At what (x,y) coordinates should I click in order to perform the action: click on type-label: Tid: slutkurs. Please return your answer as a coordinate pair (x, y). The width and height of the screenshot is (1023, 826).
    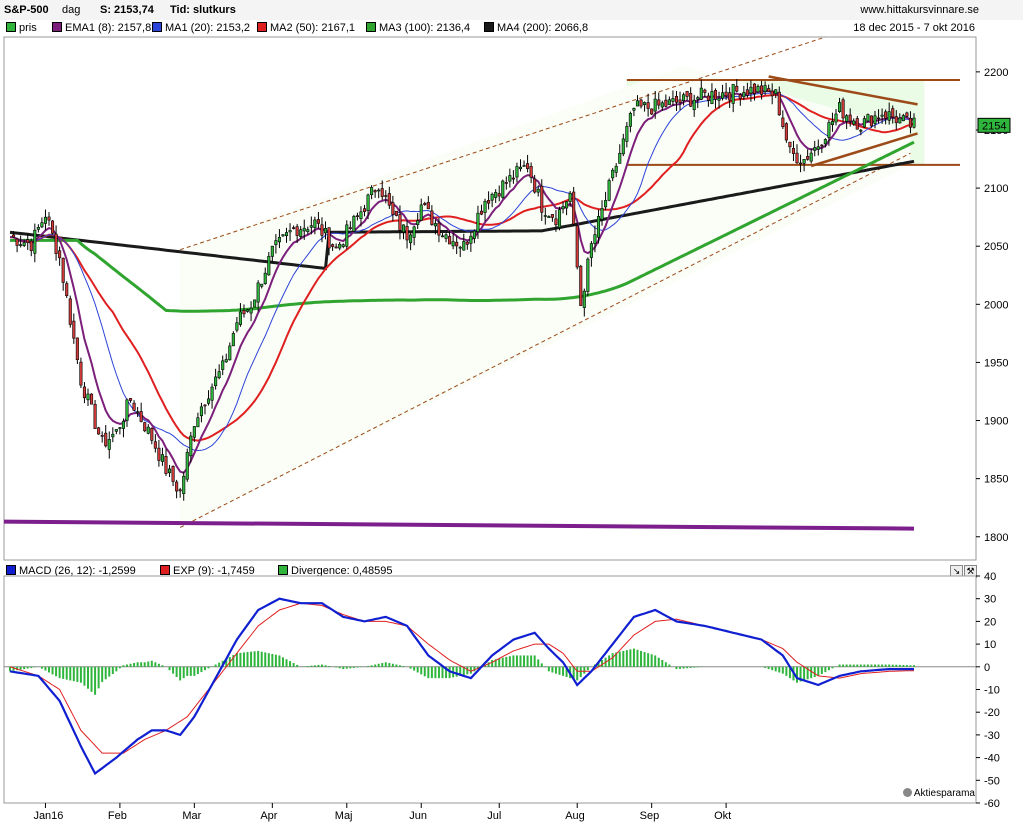
    Looking at the image, I should click on (203, 10).